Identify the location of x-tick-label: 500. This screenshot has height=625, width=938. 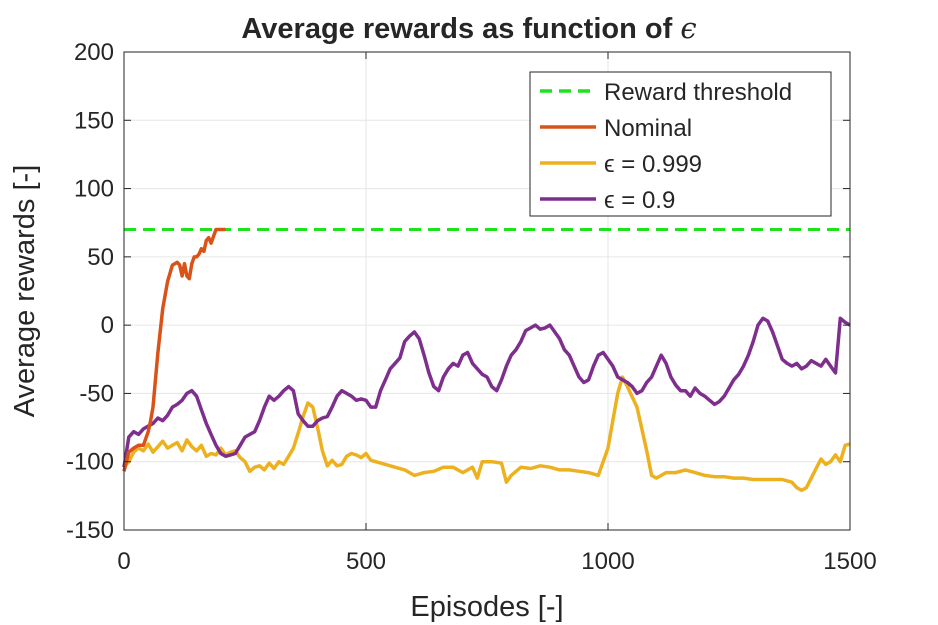
(366, 561).